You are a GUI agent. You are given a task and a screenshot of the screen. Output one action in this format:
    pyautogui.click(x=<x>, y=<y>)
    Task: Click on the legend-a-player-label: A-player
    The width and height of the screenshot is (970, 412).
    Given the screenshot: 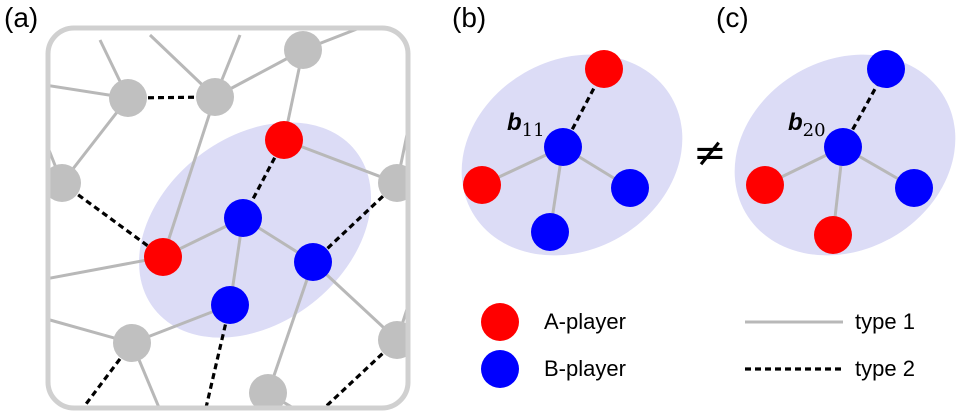 What is the action you would take?
    pyautogui.click(x=585, y=321)
    